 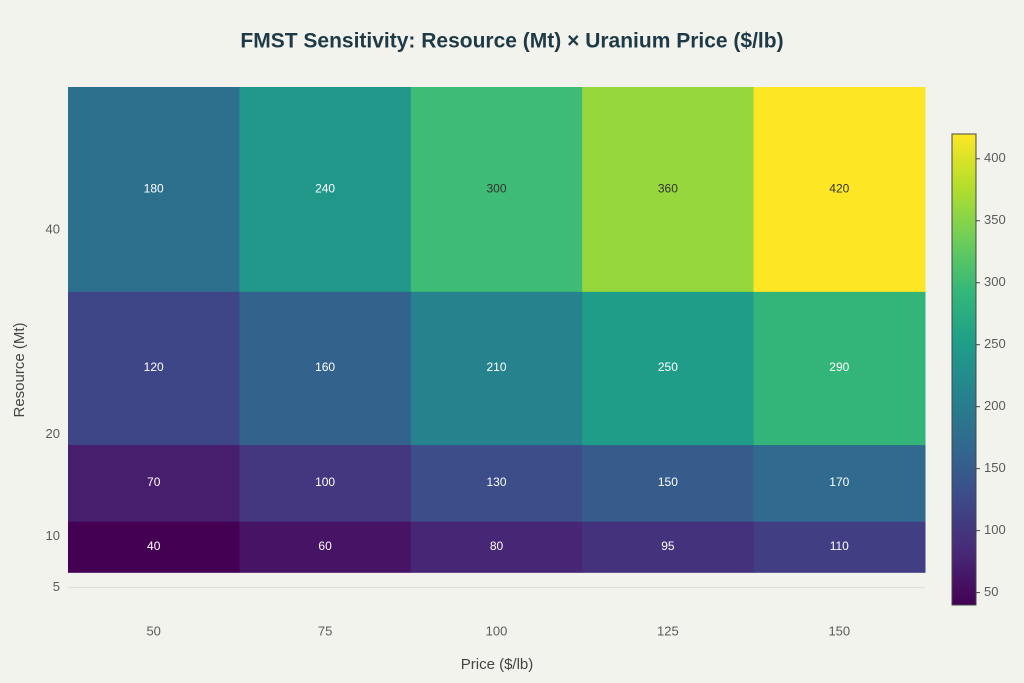 I want to click on cell-label: 360, so click(x=668, y=188).